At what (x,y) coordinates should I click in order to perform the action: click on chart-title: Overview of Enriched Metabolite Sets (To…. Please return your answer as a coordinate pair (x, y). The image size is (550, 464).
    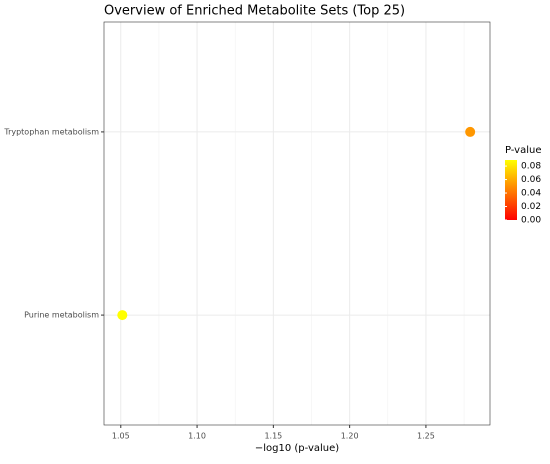
    Looking at the image, I should click on (254, 11).